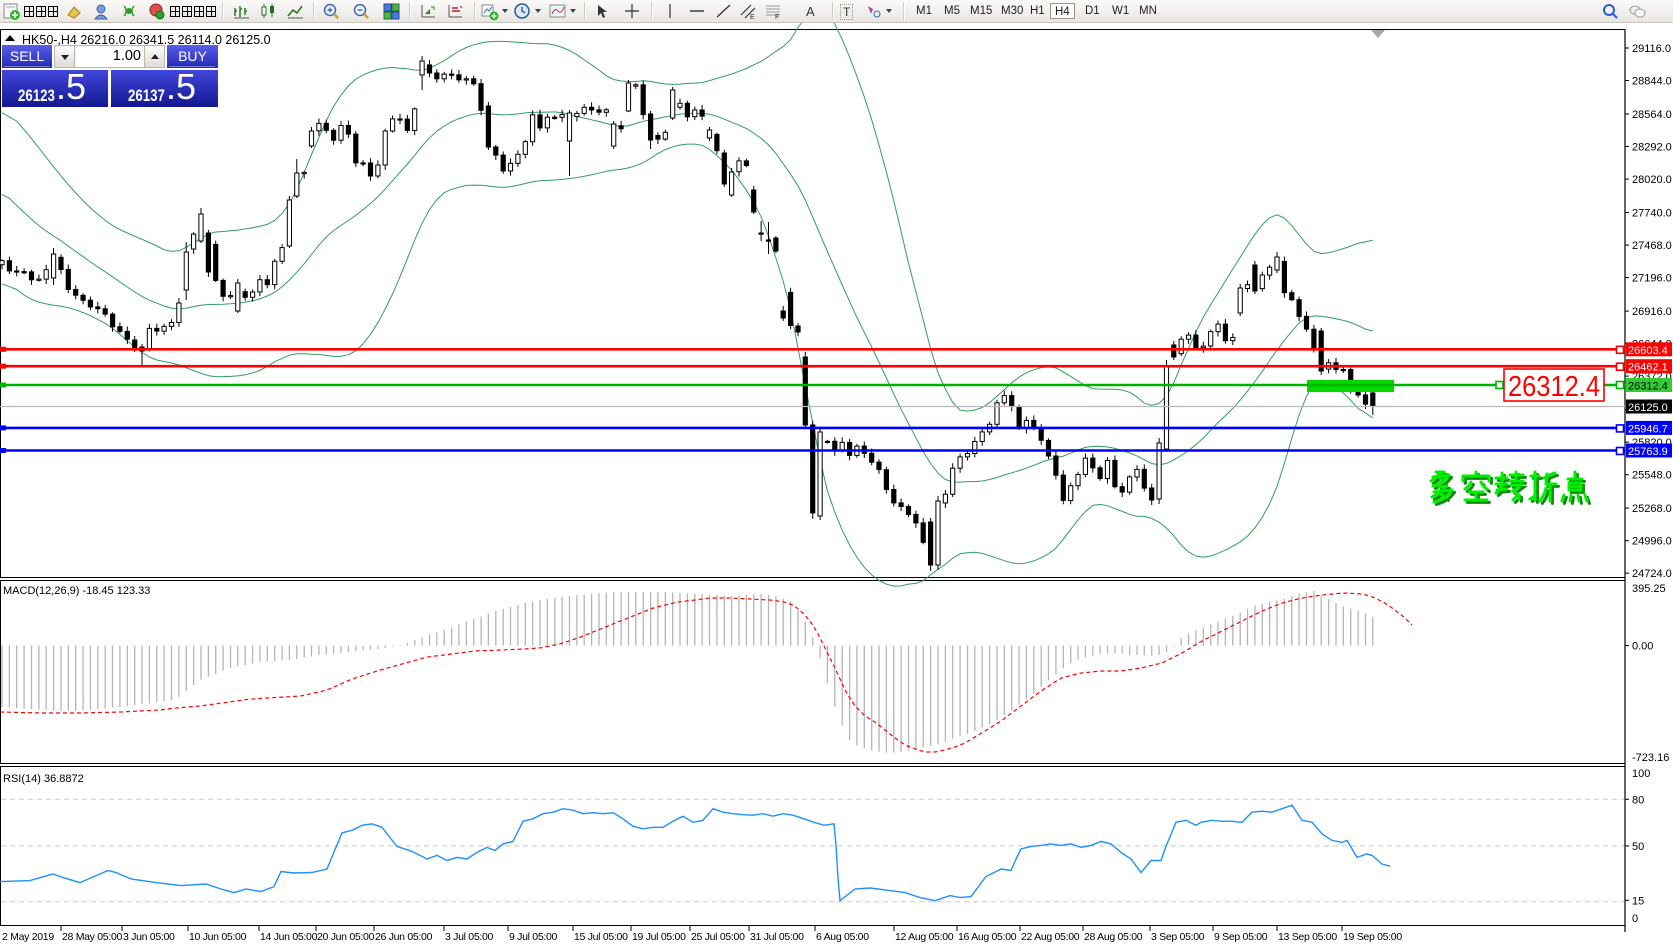 This screenshot has width=1673, height=951. I want to click on svg-text: 395.25, so click(1649, 589).